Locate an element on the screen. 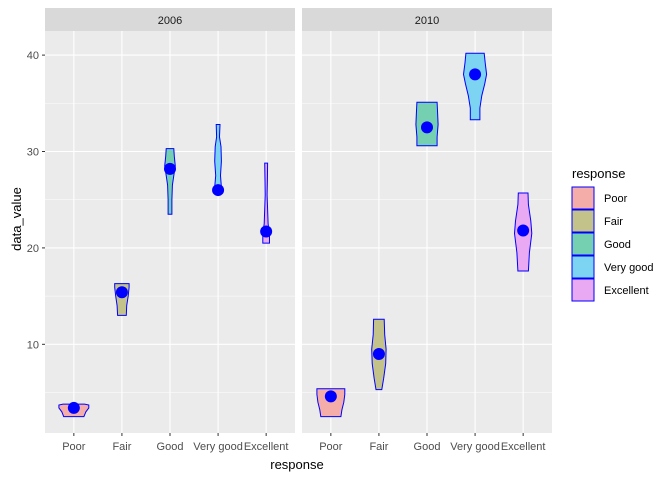 The width and height of the screenshot is (672, 480). mean-point-poor-2006 is located at coordinates (73, 407).